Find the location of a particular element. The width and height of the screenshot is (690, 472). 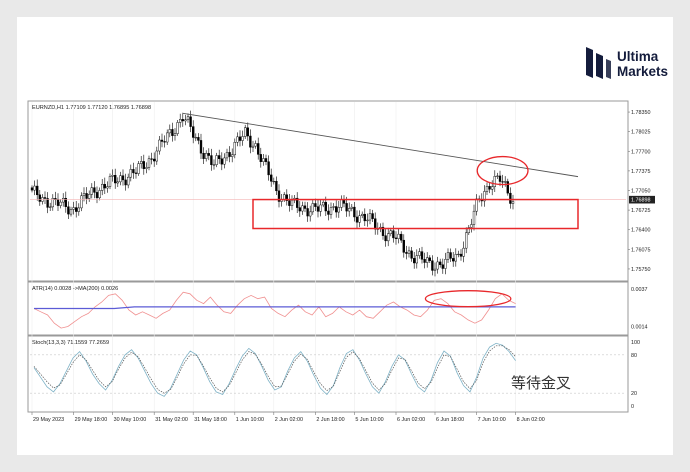

stoch-panel: 100 80 20 0 is located at coordinates (335, 375).